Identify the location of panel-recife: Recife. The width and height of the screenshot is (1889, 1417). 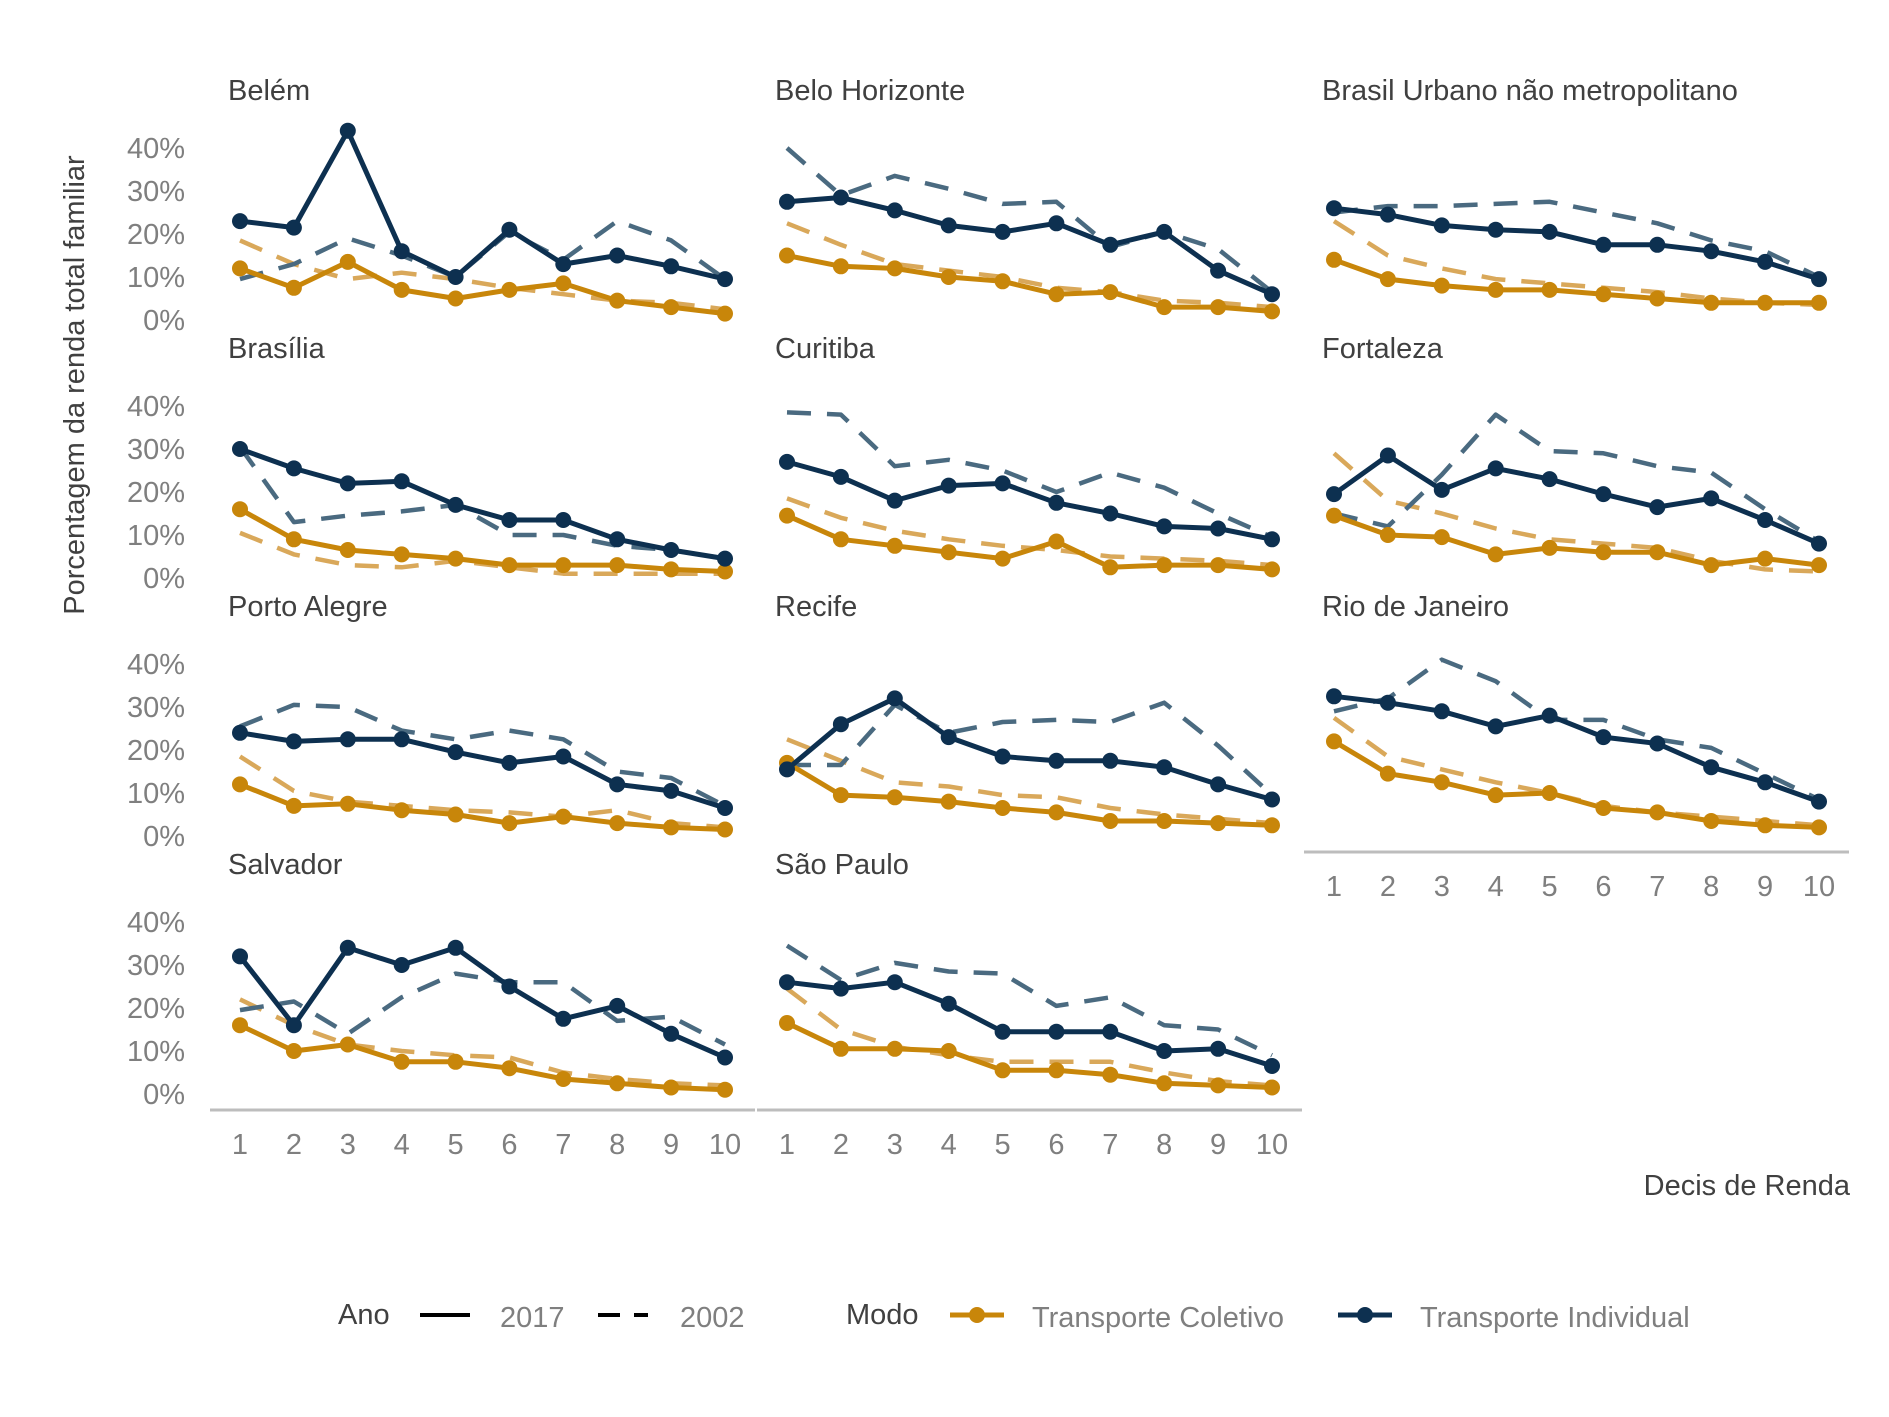
(1027, 712).